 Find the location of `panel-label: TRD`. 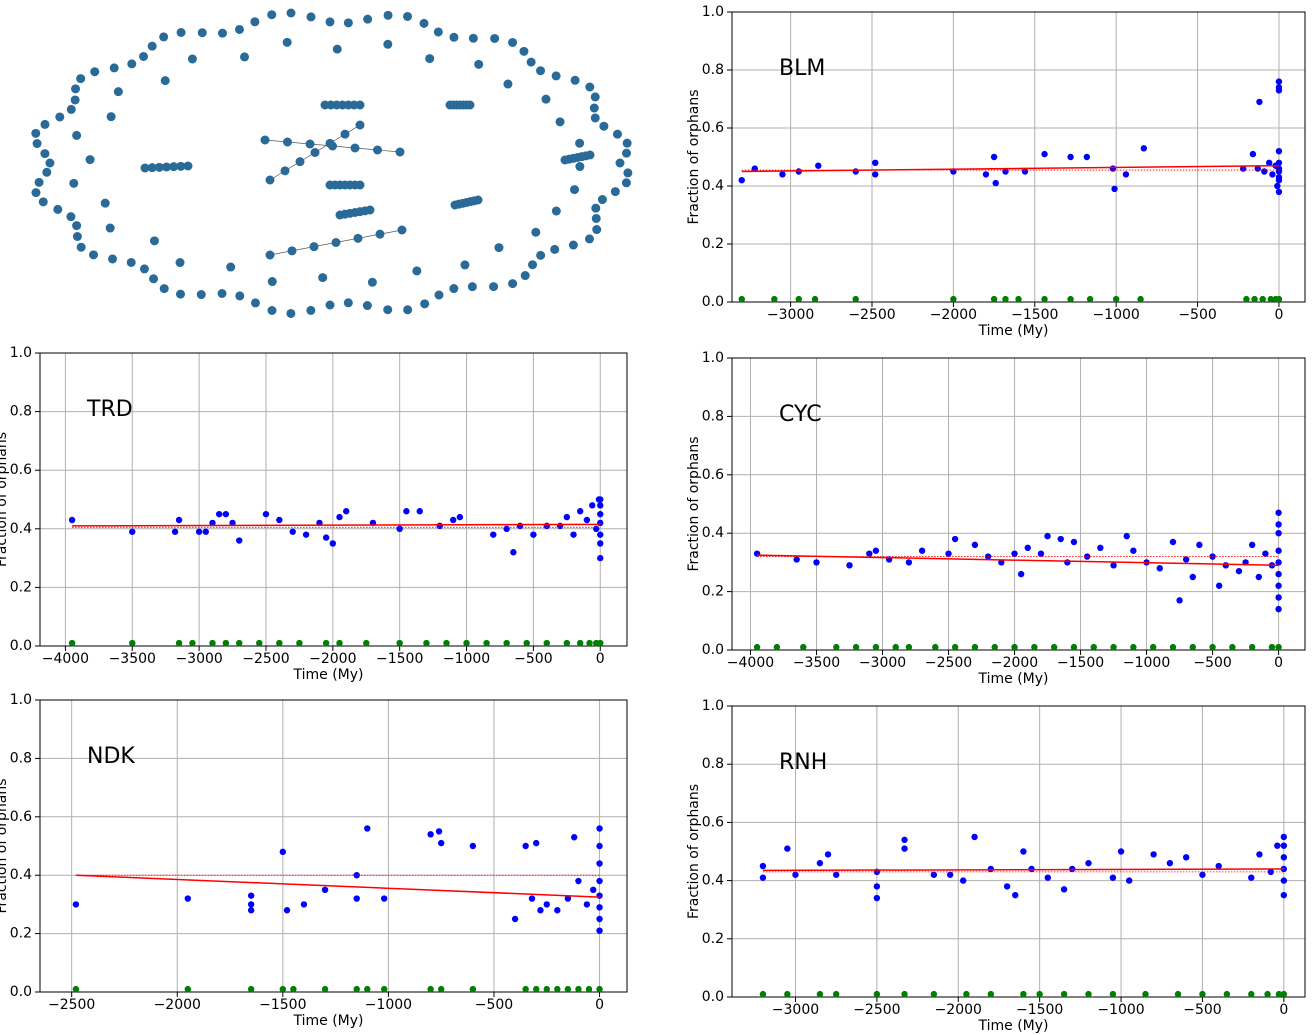

panel-label: TRD is located at coordinates (109, 409).